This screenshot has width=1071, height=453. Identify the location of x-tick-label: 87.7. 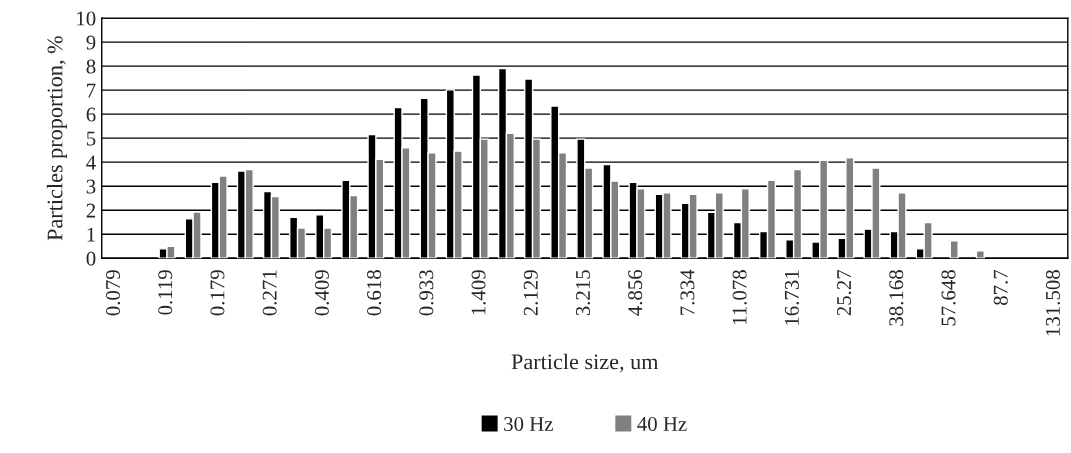
(1000, 287).